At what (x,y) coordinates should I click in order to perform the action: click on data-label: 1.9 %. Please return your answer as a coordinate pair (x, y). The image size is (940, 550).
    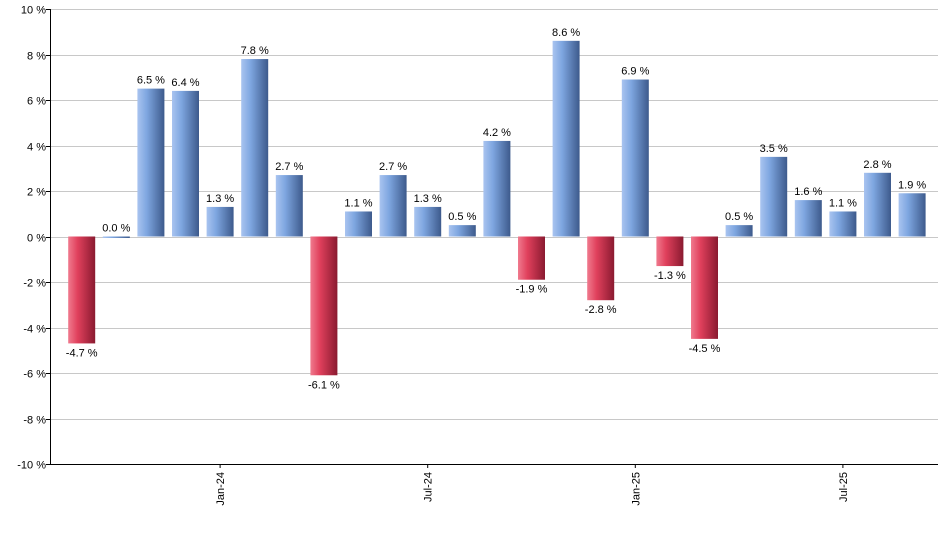
    Looking at the image, I should click on (912, 185).